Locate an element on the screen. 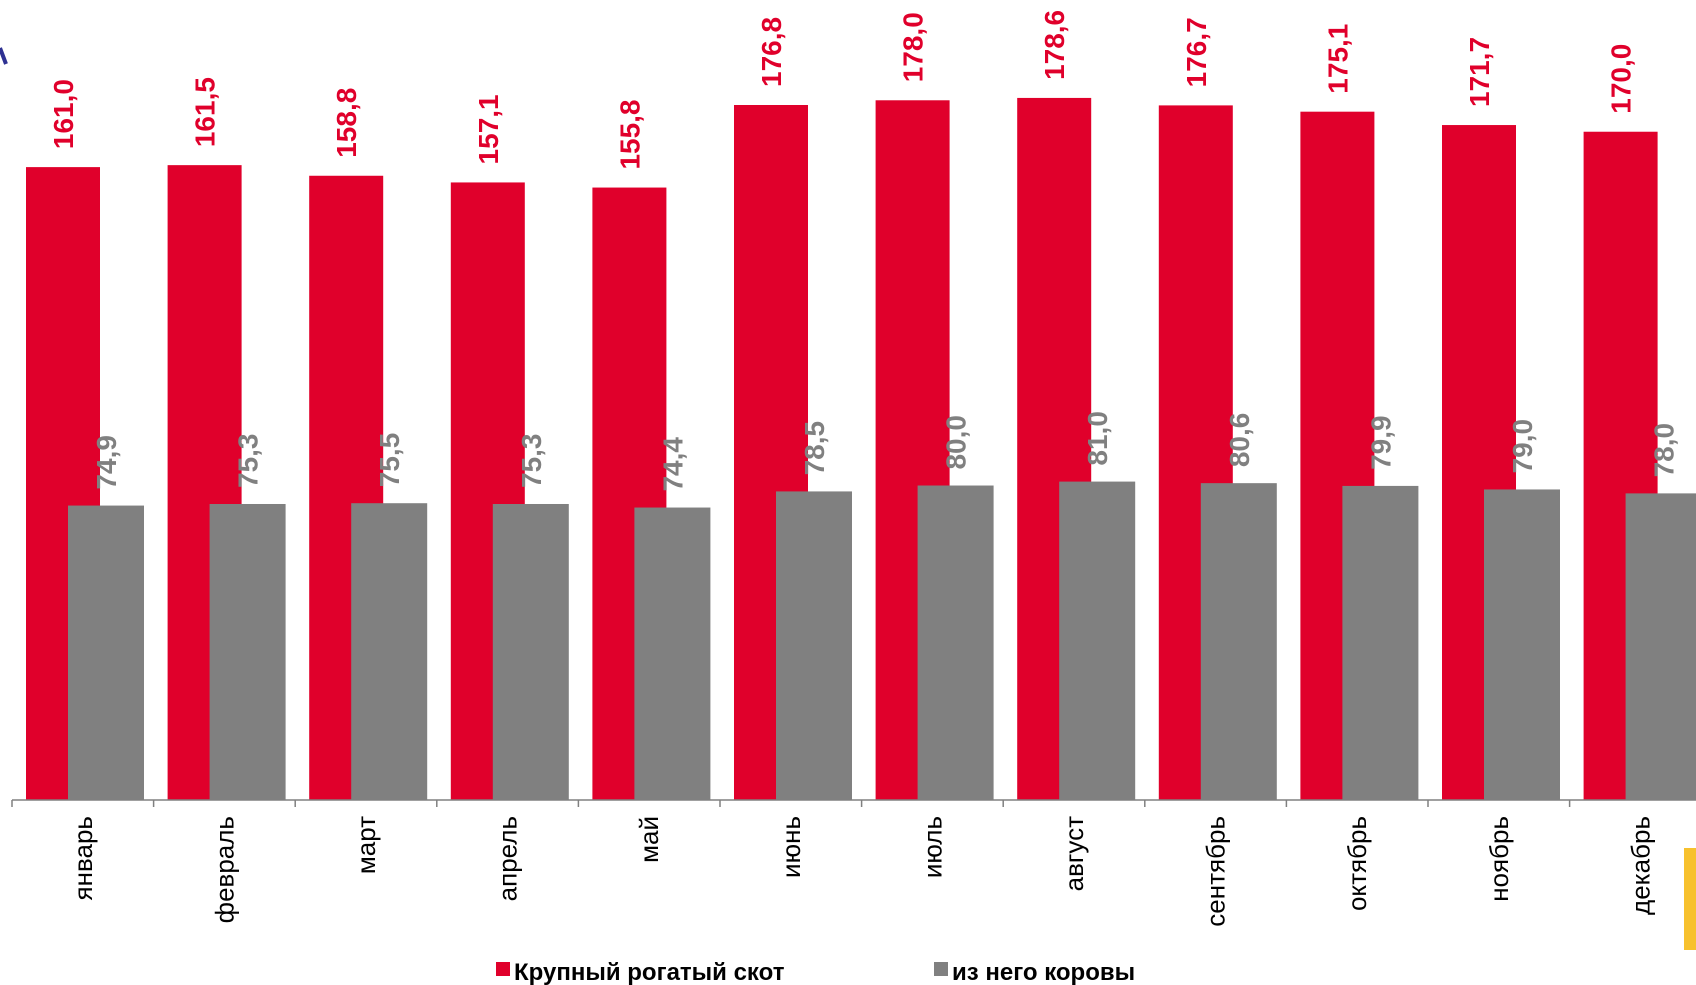 This screenshot has height=985, width=1696. legend-swatch-cattle is located at coordinates (503, 969).